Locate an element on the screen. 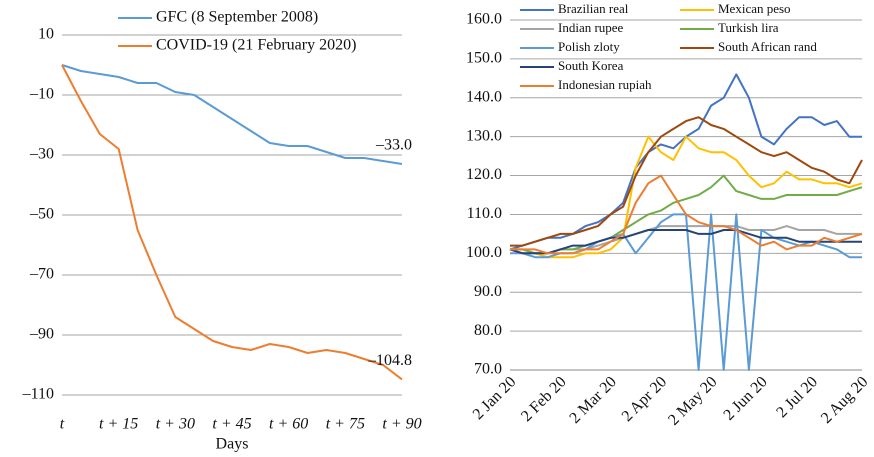  legend-label: Indian rupee is located at coordinates (591, 27).